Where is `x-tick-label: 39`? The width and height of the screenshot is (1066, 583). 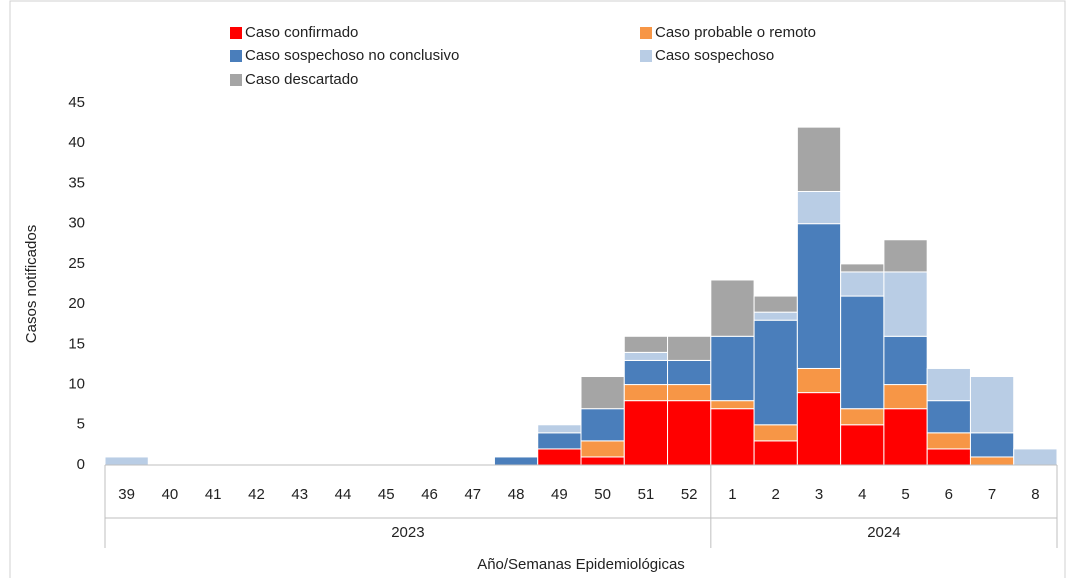
x-tick-label: 39 is located at coordinates (126, 494).